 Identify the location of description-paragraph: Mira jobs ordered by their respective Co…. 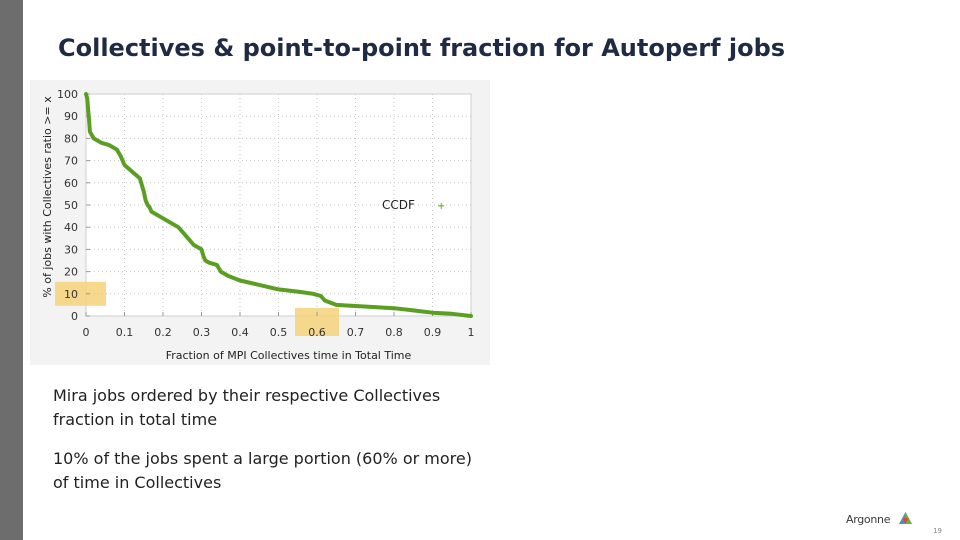
(247, 407).